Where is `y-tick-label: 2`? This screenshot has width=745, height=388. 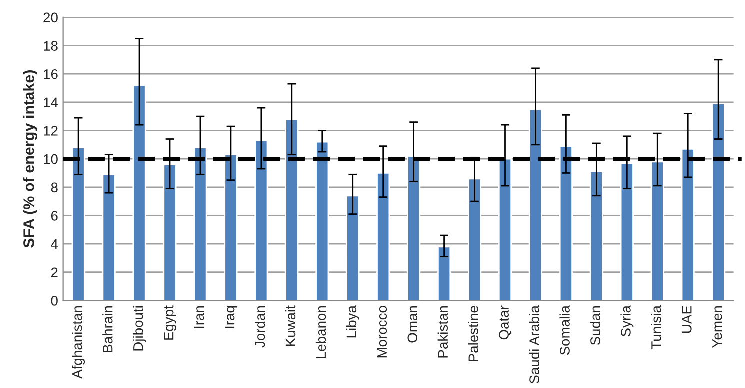 y-tick-label: 2 is located at coordinates (54, 273).